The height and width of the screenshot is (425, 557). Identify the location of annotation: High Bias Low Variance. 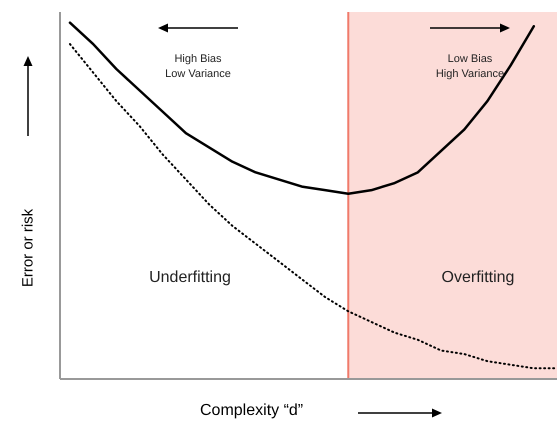
(198, 67).